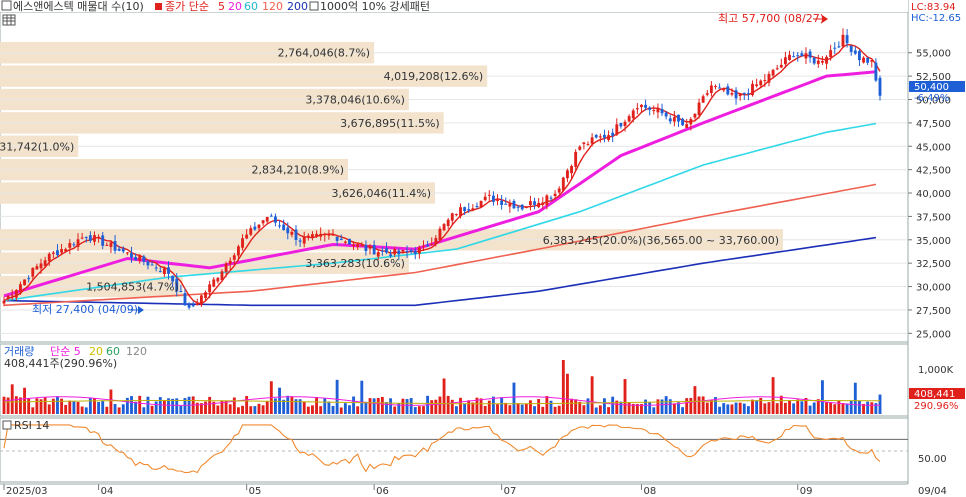 This screenshot has height=497, width=966. I want to click on checkbox-icon, so click(314, 6).